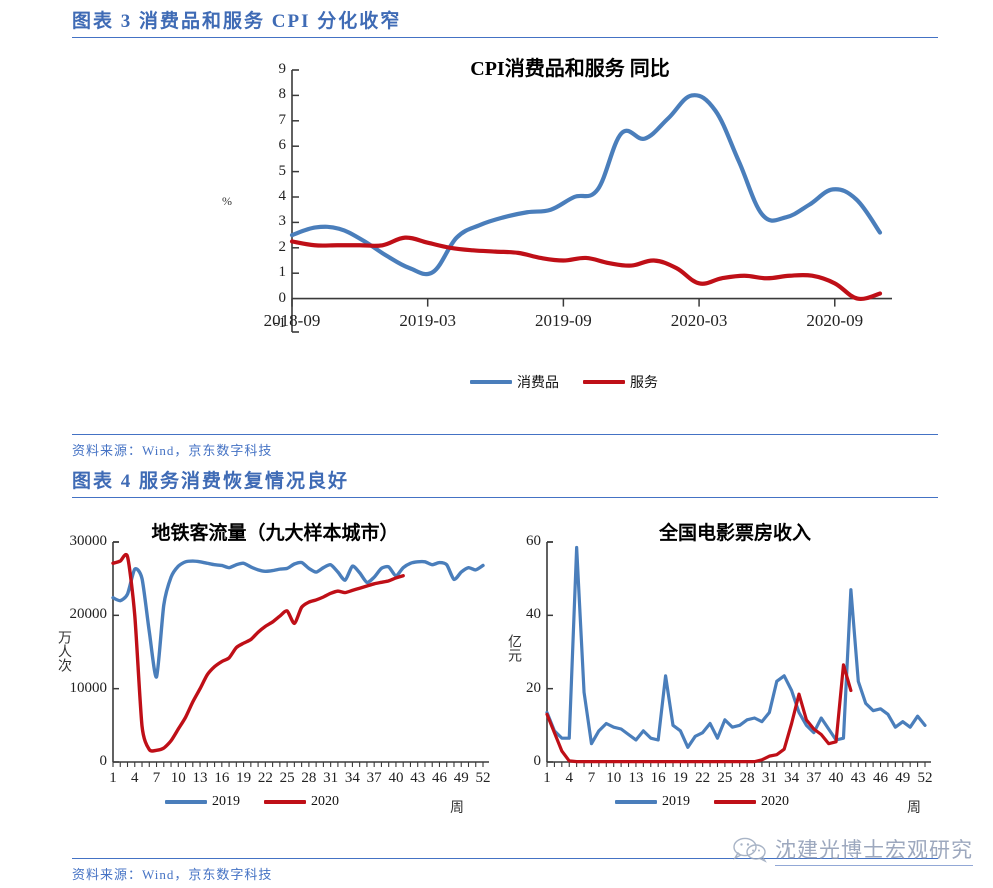 This screenshot has height=888, width=993. I want to click on subway-plot-area, so click(300, 654).